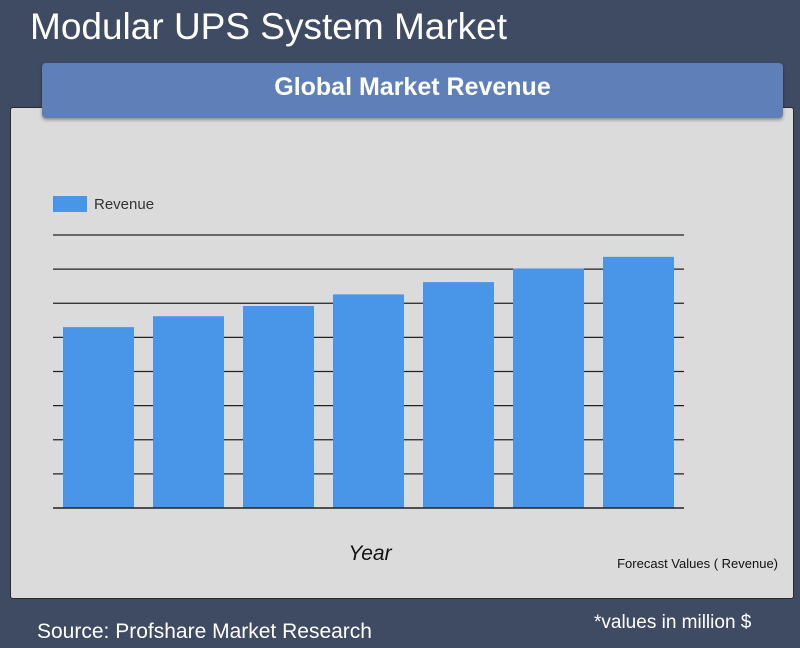 Image resolution: width=800 pixels, height=648 pixels. Describe the element at coordinates (269, 26) in the screenshot. I see `page-title: Modular UPS System Market` at that location.